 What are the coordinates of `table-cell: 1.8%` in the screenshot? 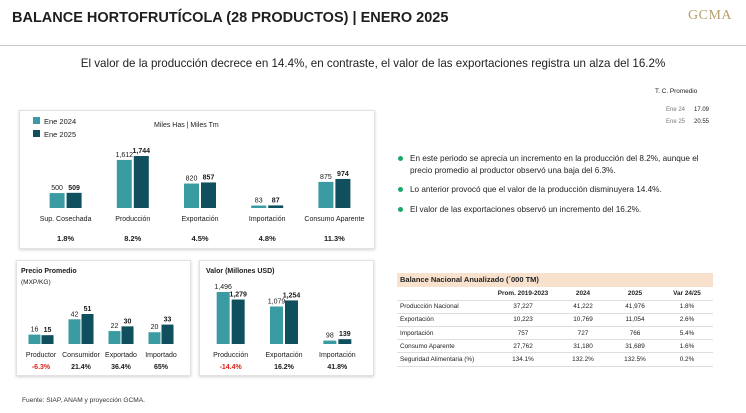 It's located at (687, 307).